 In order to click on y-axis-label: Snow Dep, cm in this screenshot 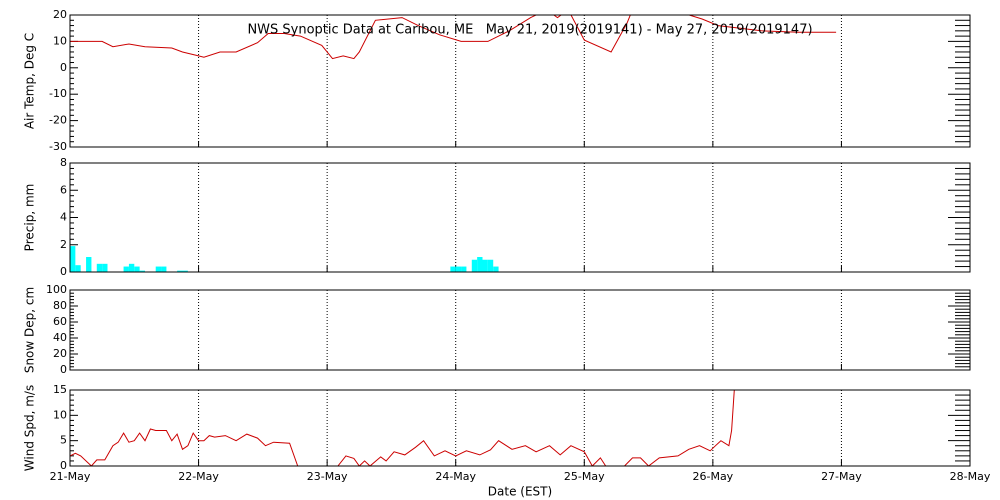, I will do `click(30, 330)`.